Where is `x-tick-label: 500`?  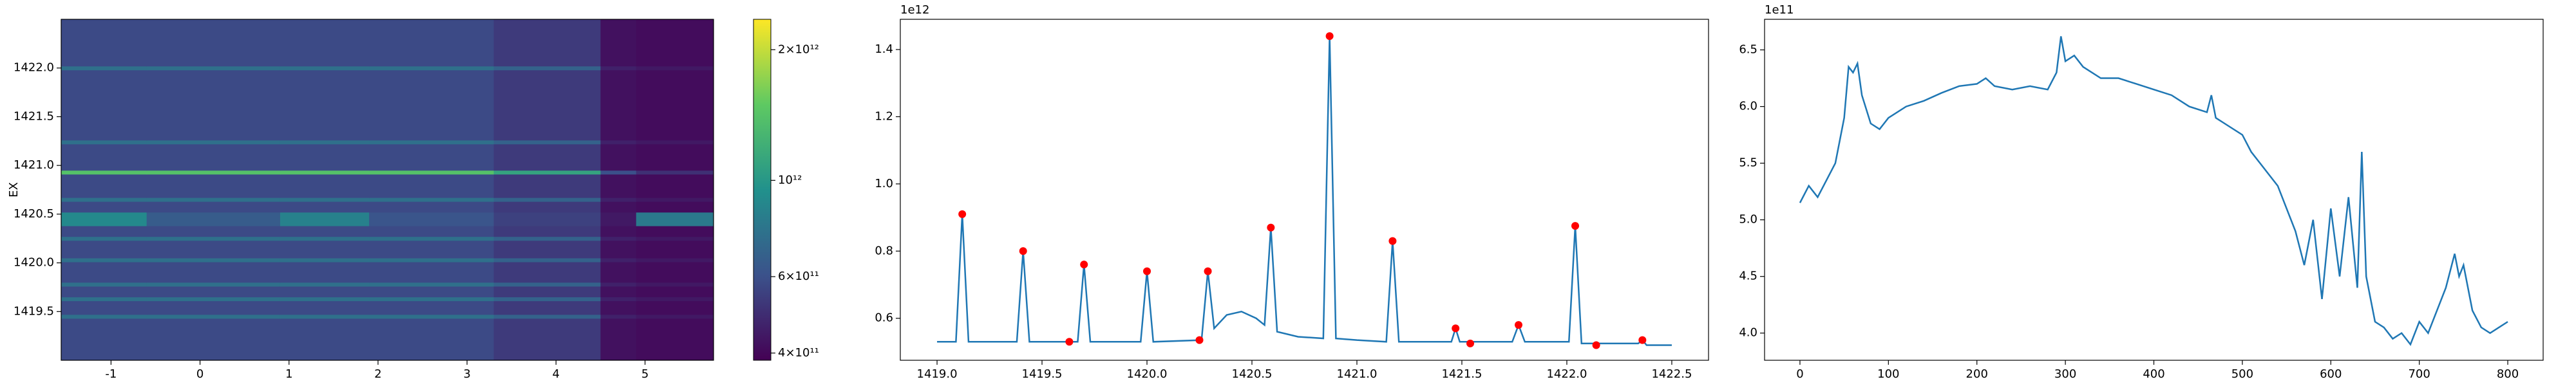 x-tick-label: 500 is located at coordinates (2242, 374).